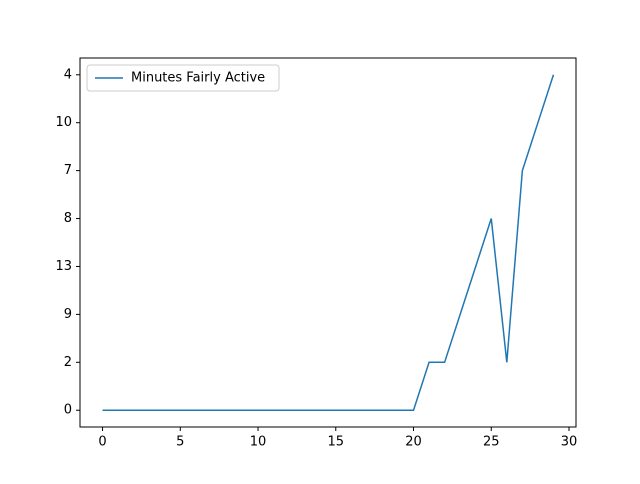  Describe the element at coordinates (102, 442) in the screenshot. I see `x-tick-label: 0` at that location.